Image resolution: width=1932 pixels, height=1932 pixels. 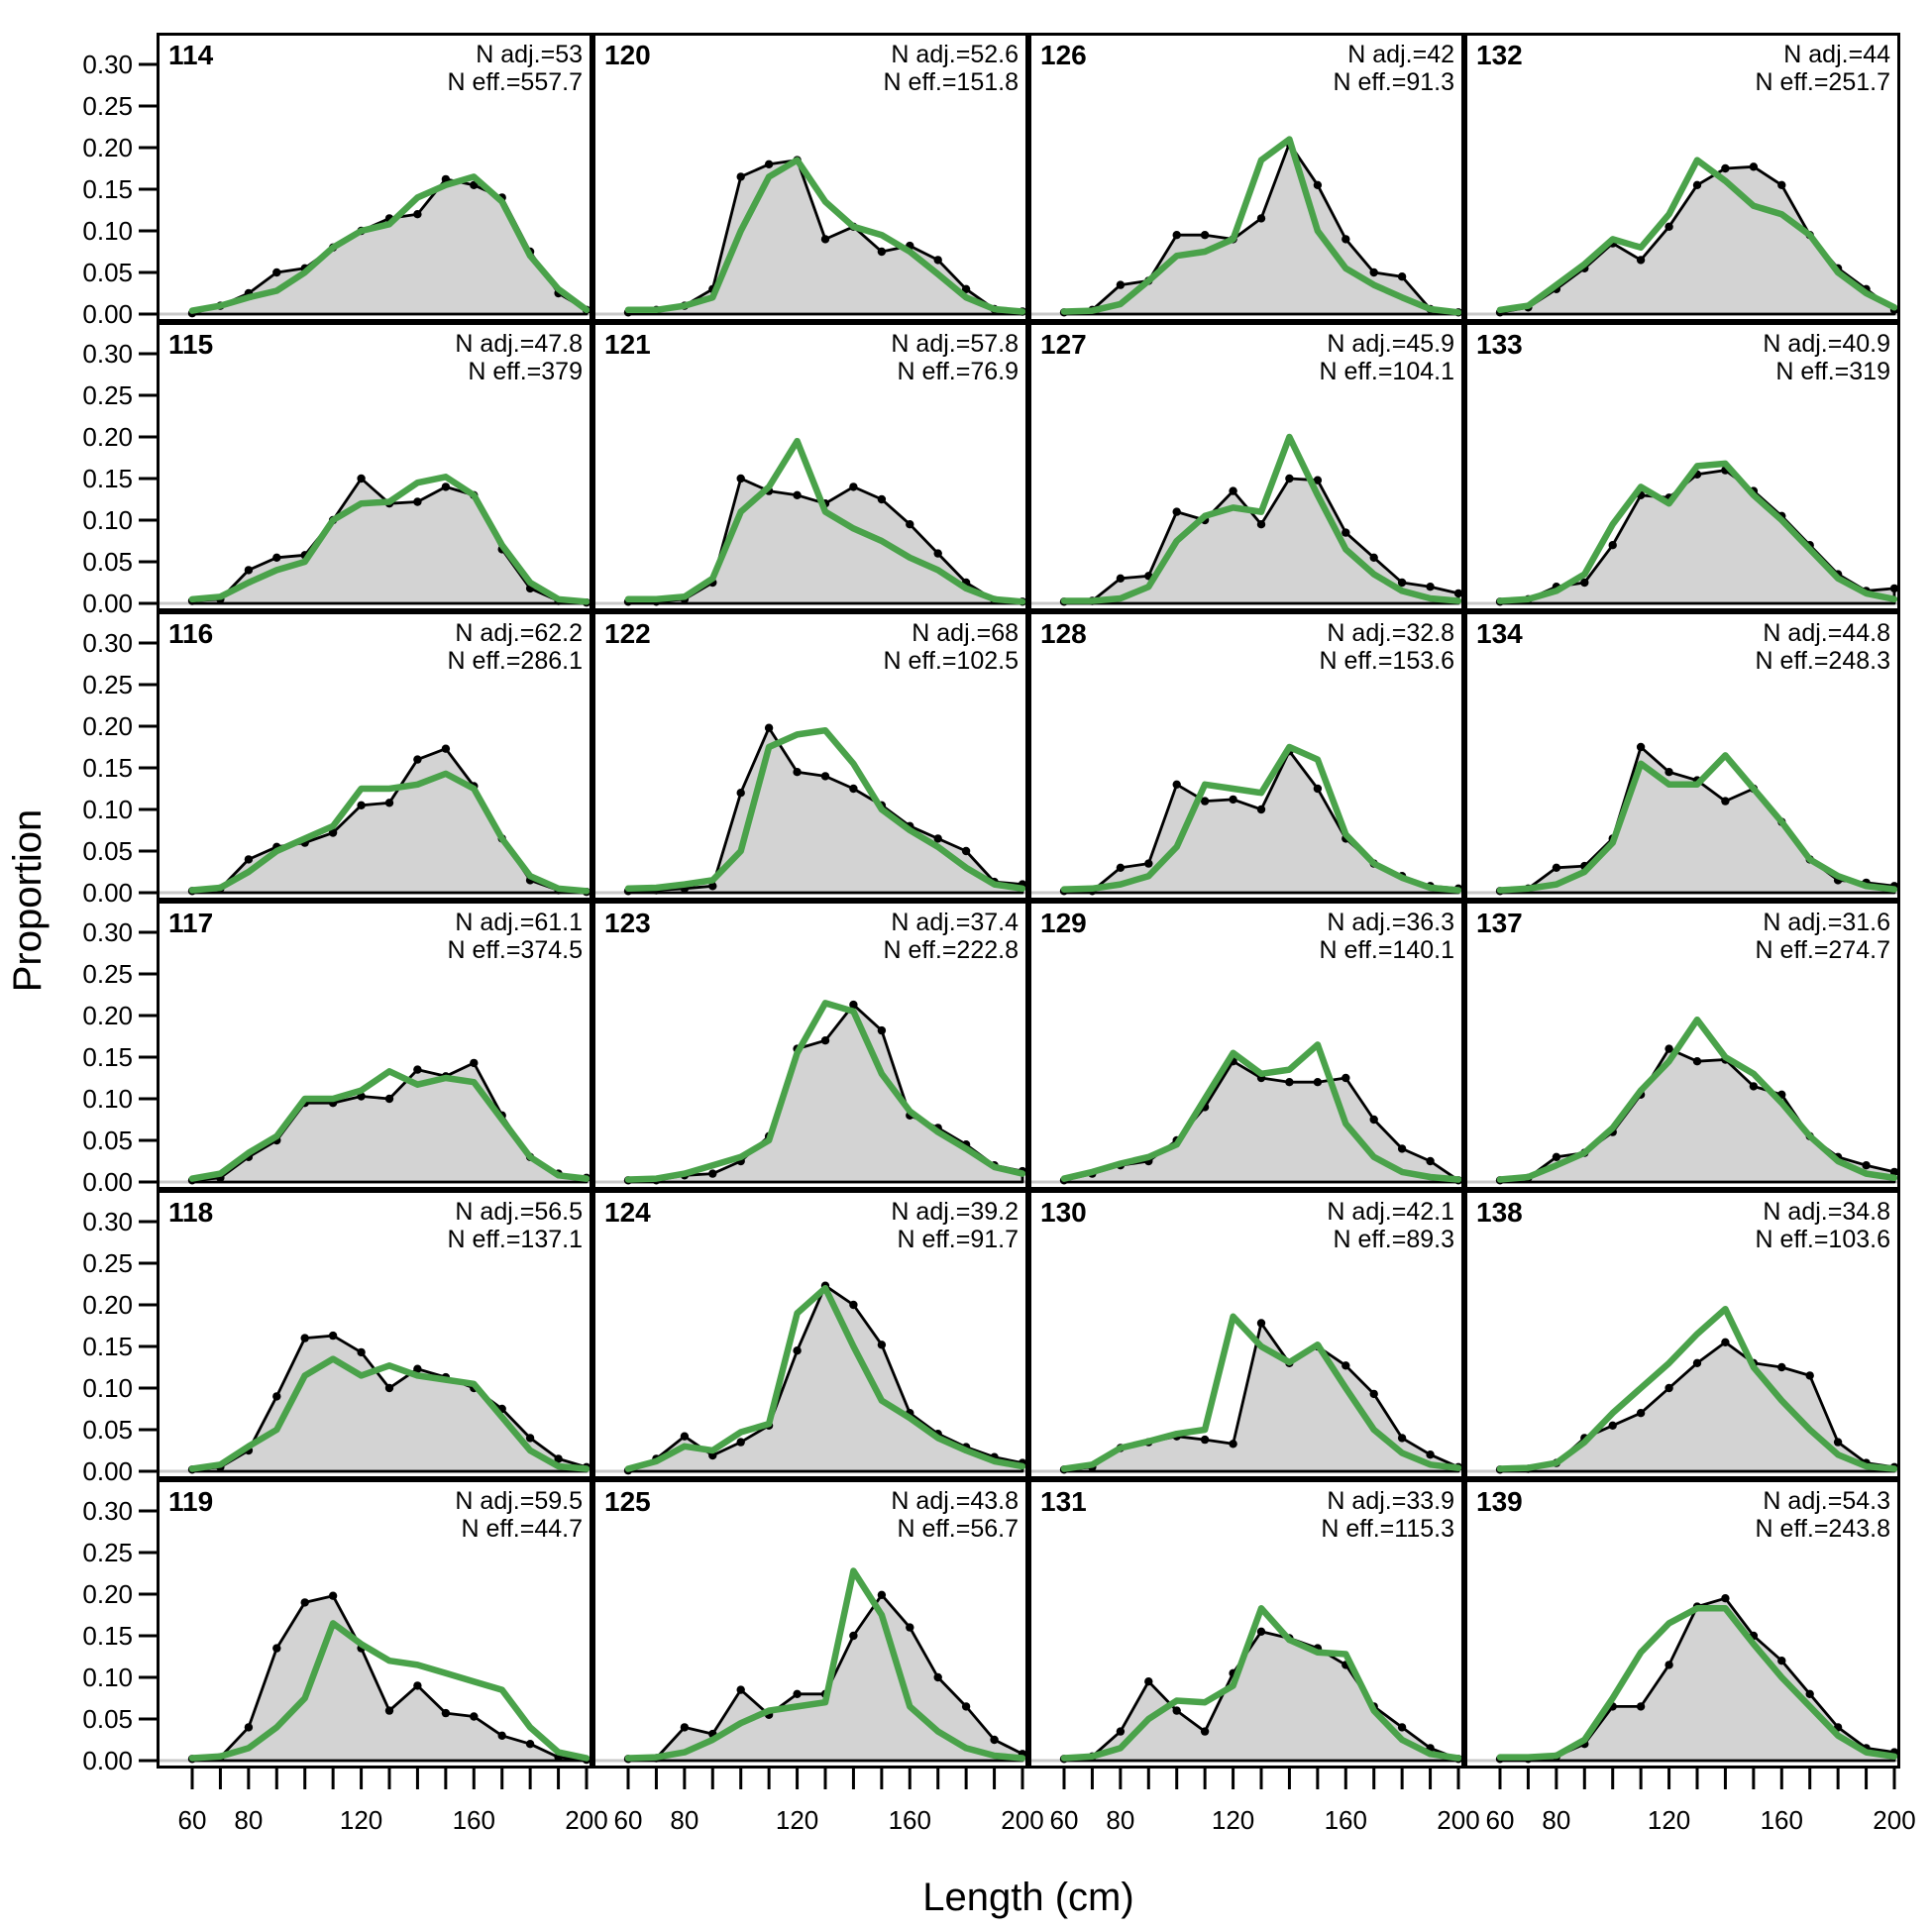 What do you see at coordinates (1677, 936) in the screenshot?
I see `panel-annotation: N adj.=31.6 N eff.=274.7` at bounding box center [1677, 936].